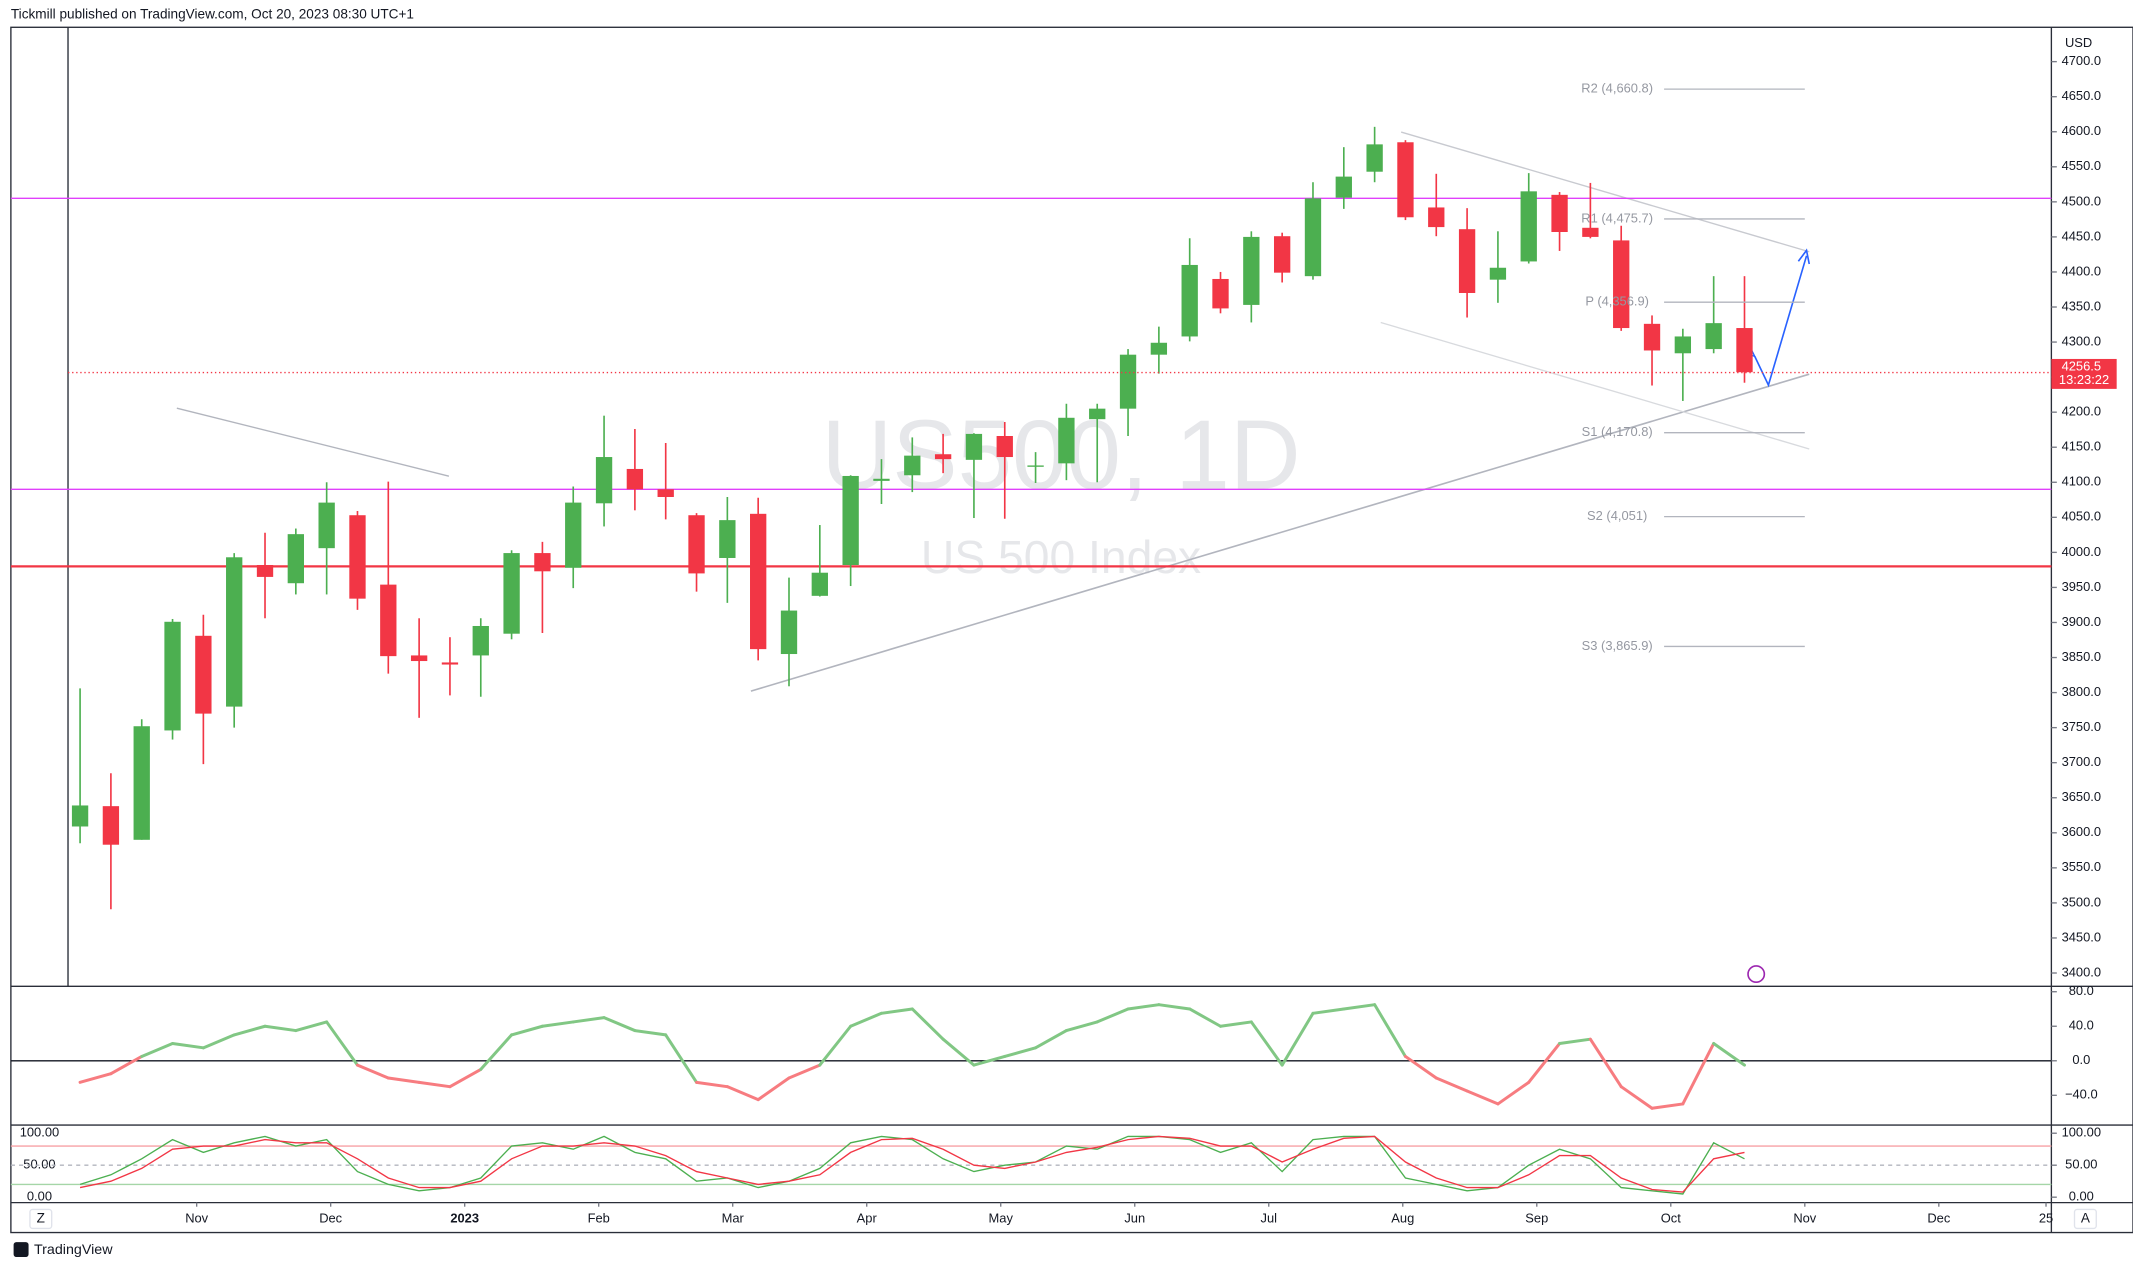 This screenshot has width=2133, height=1268. Describe the element at coordinates (2081, 95) in the screenshot. I see `y-tick-label: 4650.0` at that location.